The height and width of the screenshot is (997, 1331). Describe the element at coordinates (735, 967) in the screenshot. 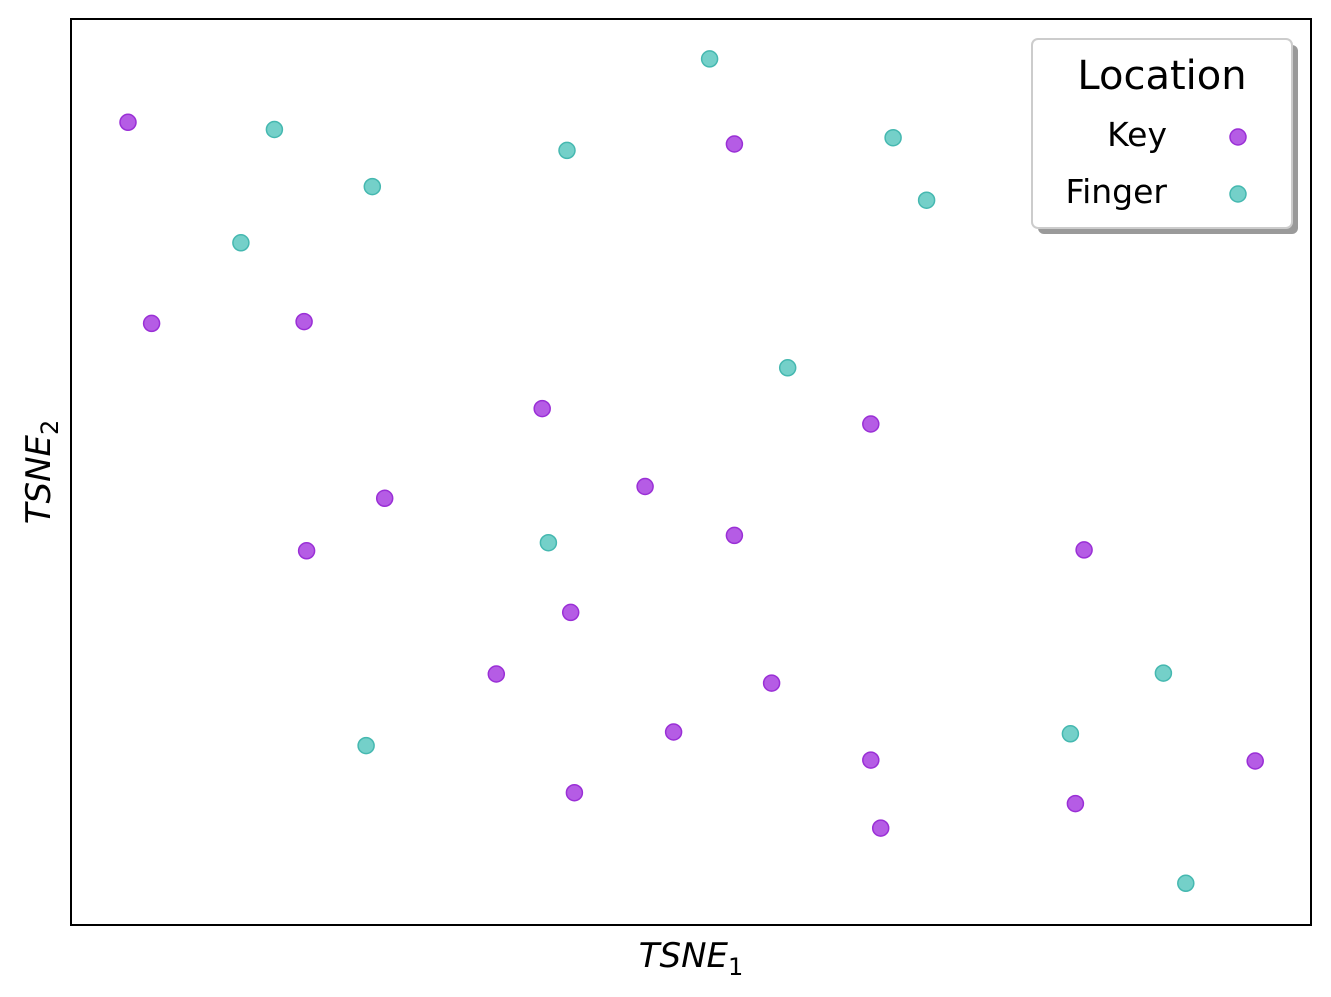

I see `x-axis-label-subscript: 1` at that location.